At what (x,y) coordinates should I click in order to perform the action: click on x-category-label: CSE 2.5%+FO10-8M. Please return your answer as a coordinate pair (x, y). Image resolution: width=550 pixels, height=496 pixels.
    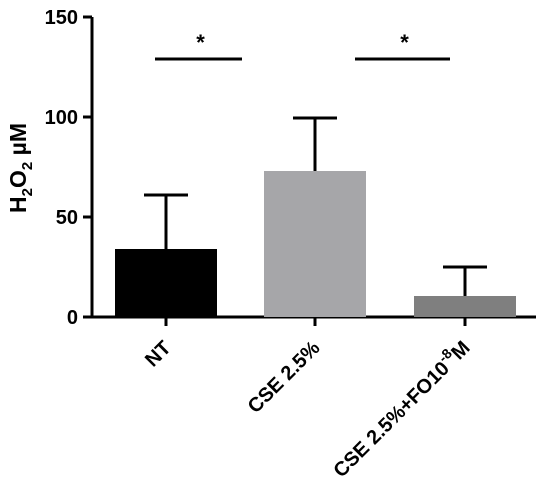
    Looking at the image, I should click on (400, 407).